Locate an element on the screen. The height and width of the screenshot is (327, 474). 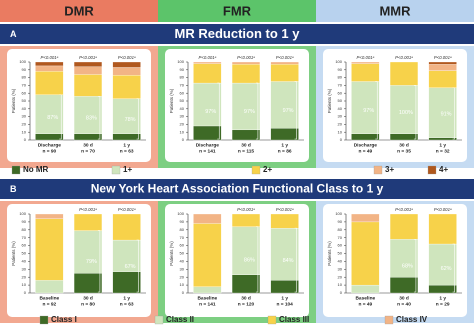
n-label: n = 80 is located at coordinates (88, 304).